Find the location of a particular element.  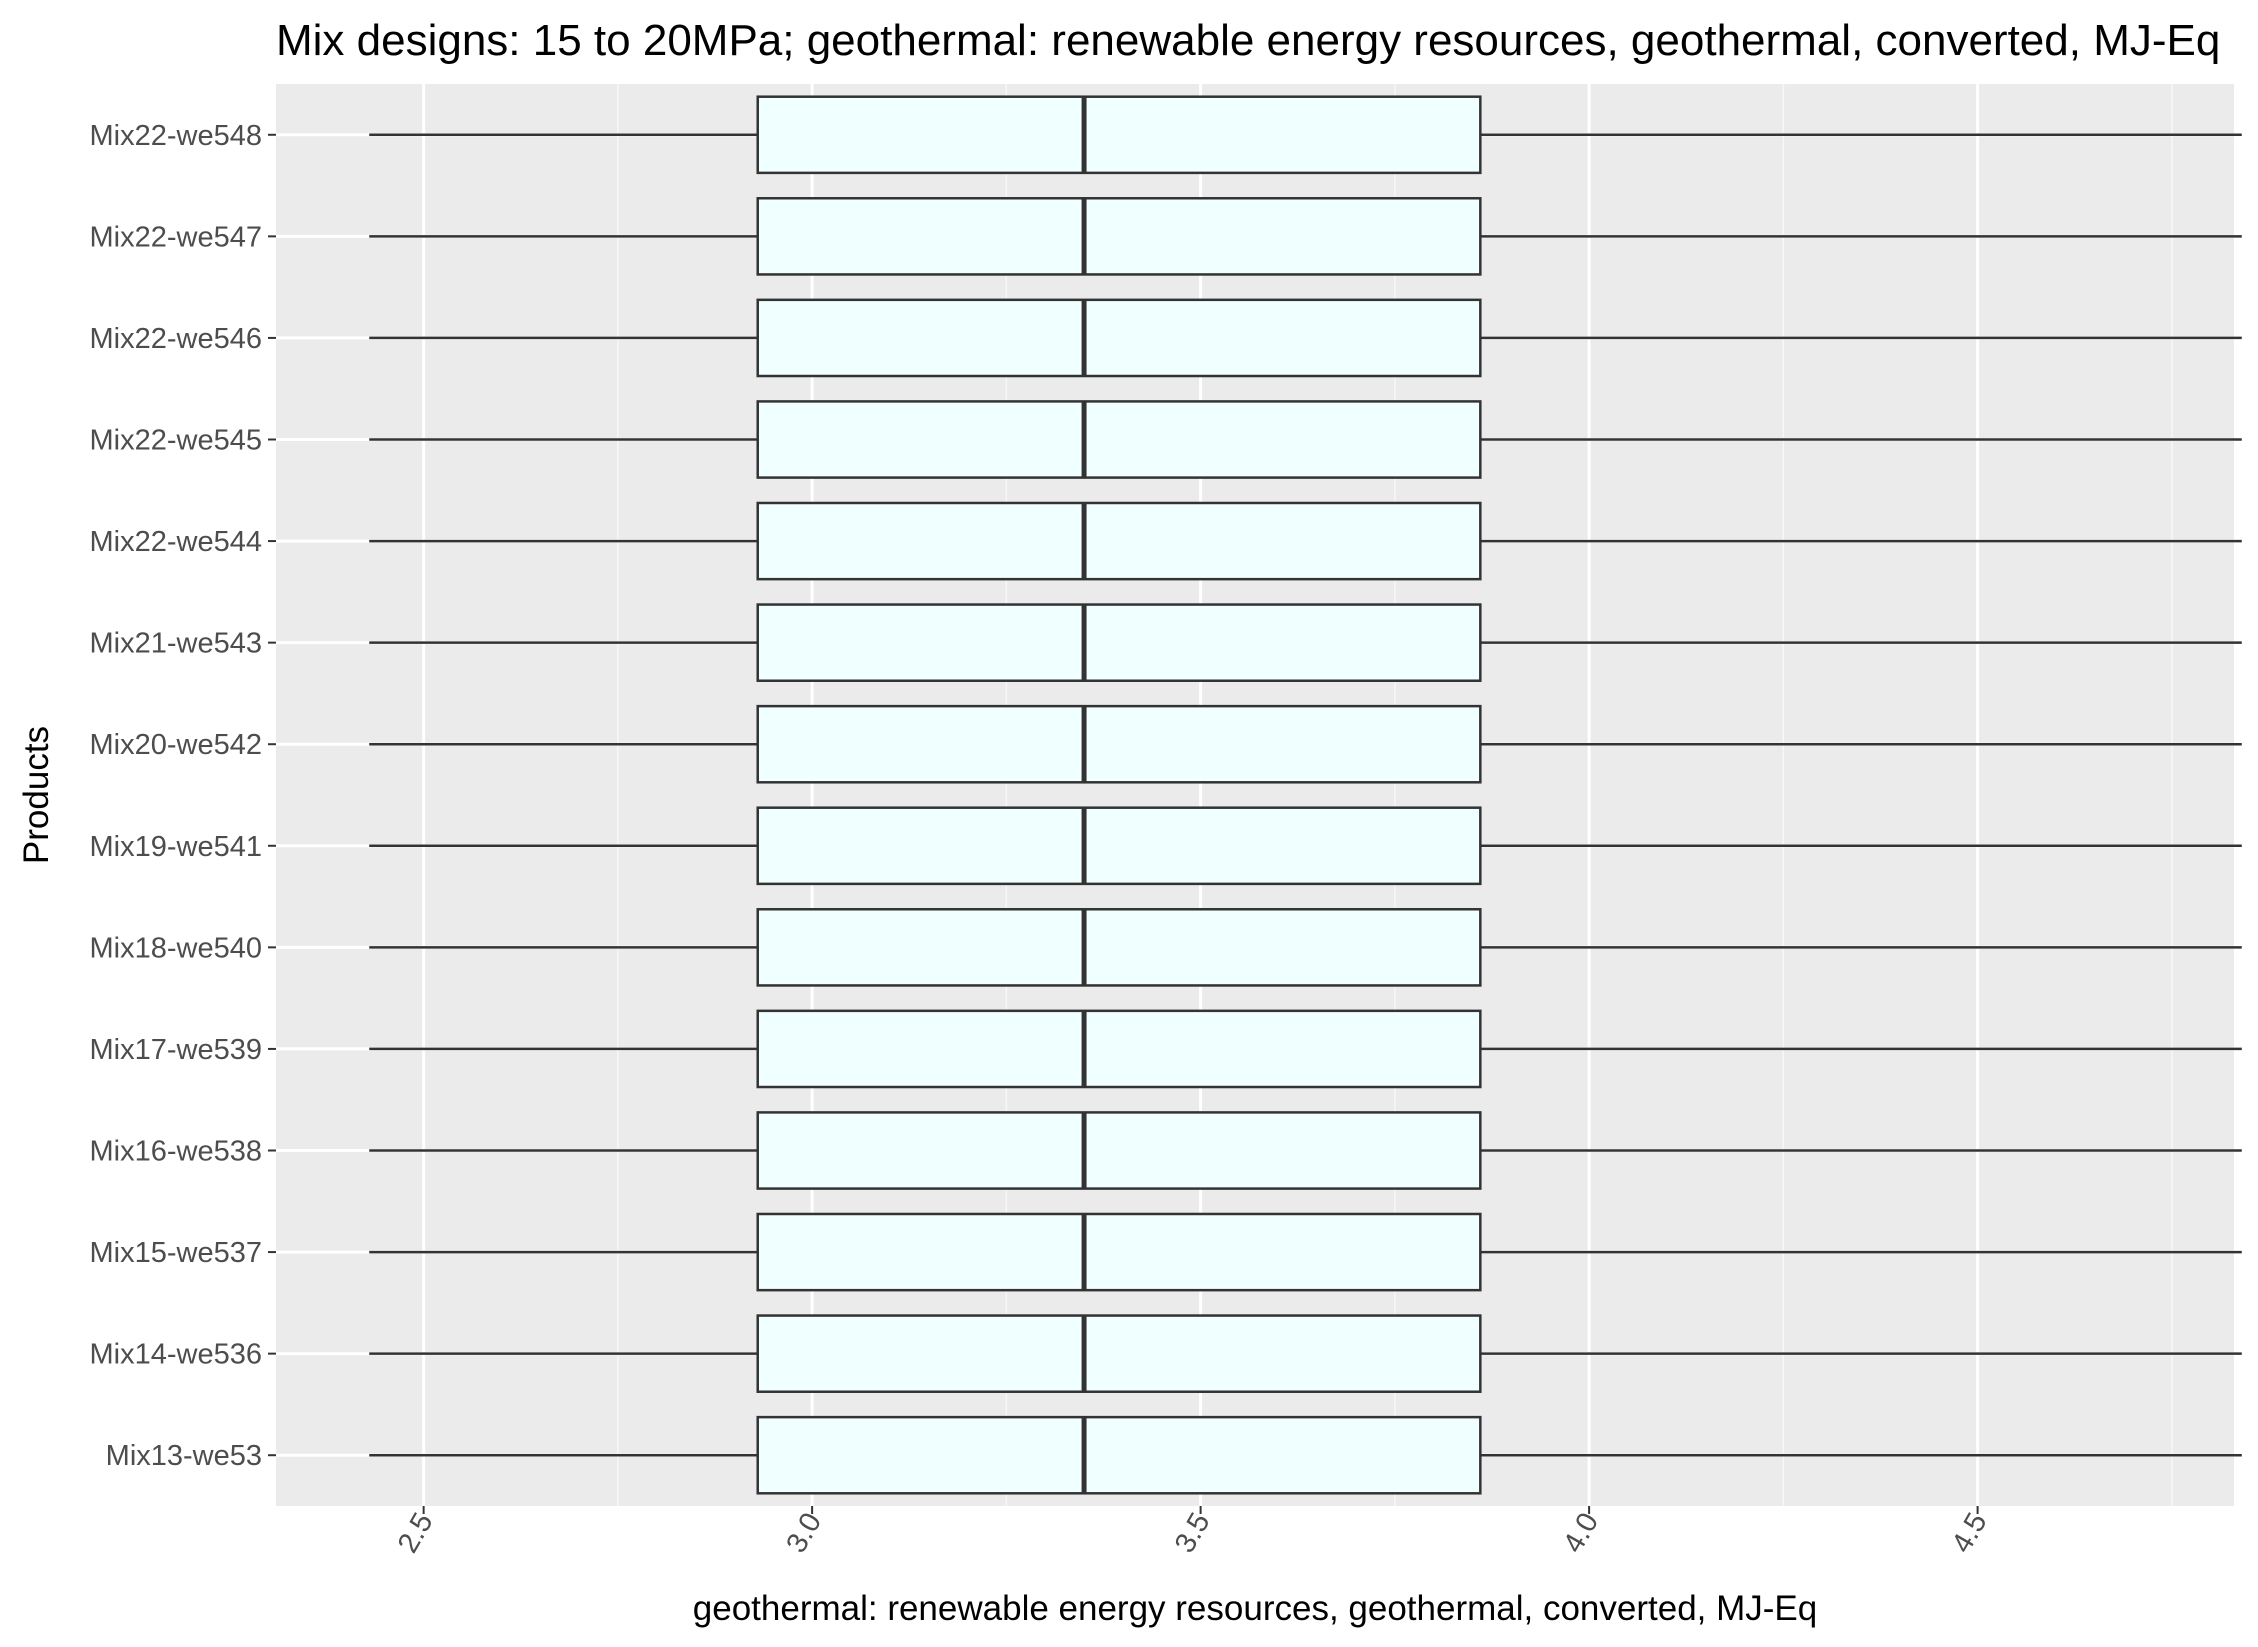

box-Mix13-we53 is located at coordinates (1305, 1455).